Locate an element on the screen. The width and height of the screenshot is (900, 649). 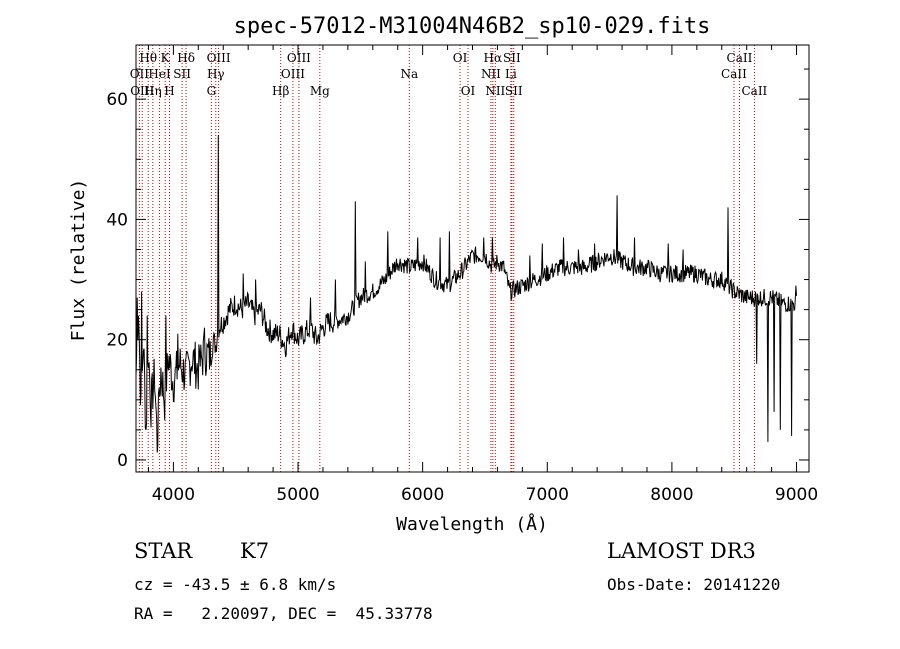
y-tick-label: 40 is located at coordinates (117, 220).